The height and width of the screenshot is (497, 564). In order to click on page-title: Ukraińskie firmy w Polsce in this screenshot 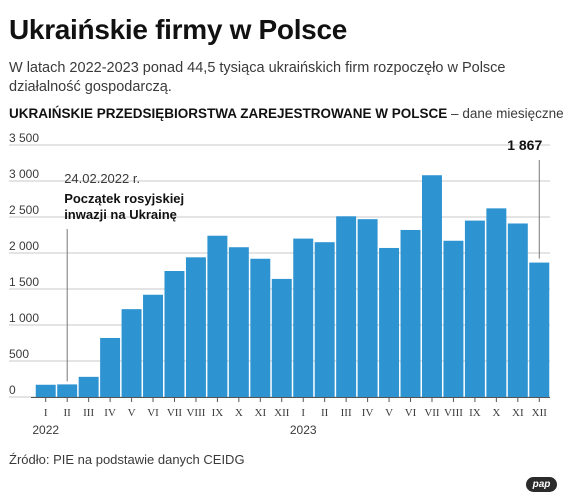, I will do `click(178, 29)`.